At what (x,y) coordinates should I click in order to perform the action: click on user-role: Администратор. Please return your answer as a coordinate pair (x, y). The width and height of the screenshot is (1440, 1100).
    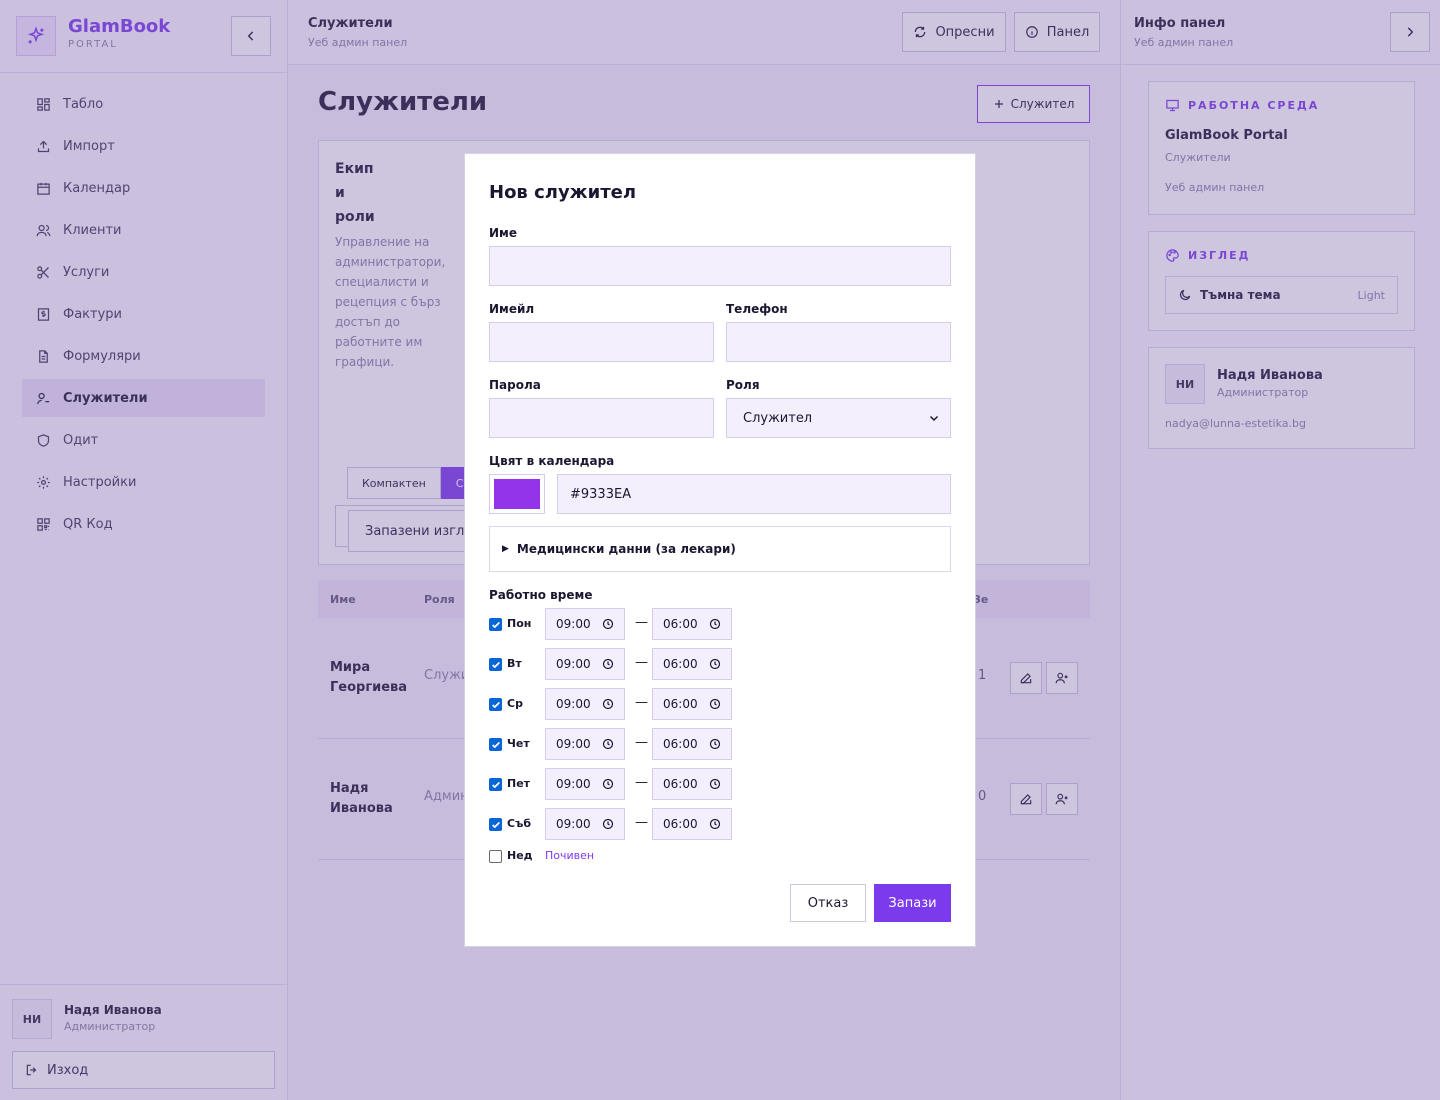
    Looking at the image, I should click on (110, 1026).